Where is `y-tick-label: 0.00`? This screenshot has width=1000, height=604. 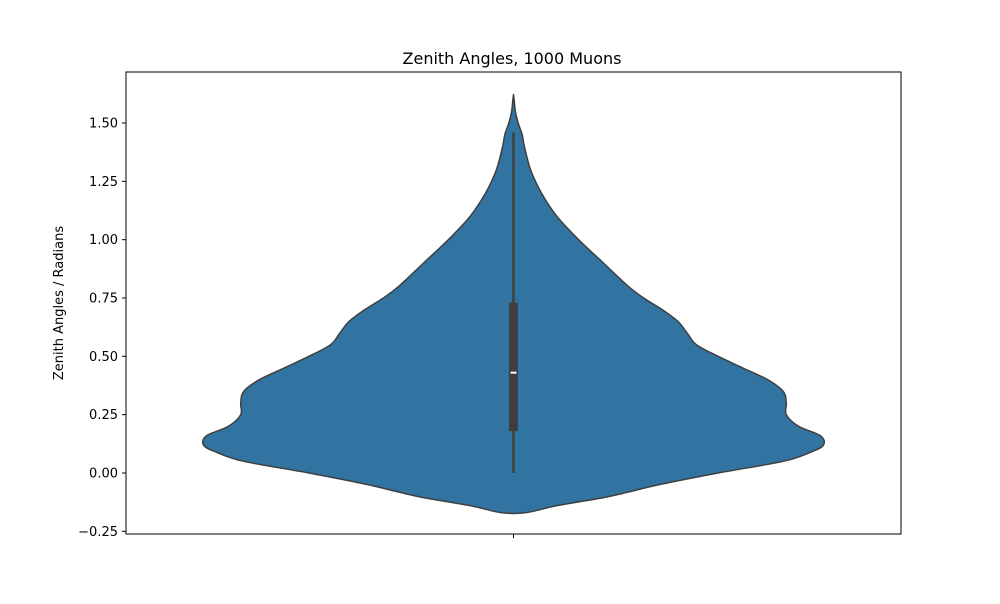
y-tick-label: 0.00 is located at coordinates (103, 474).